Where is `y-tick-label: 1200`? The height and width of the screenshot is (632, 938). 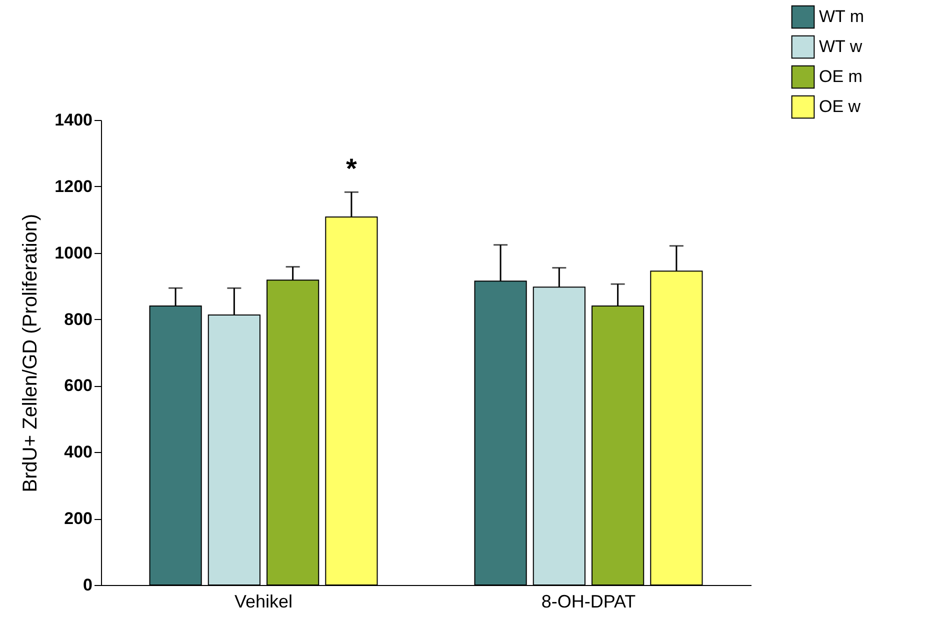 y-tick-label: 1200 is located at coordinates (73, 186).